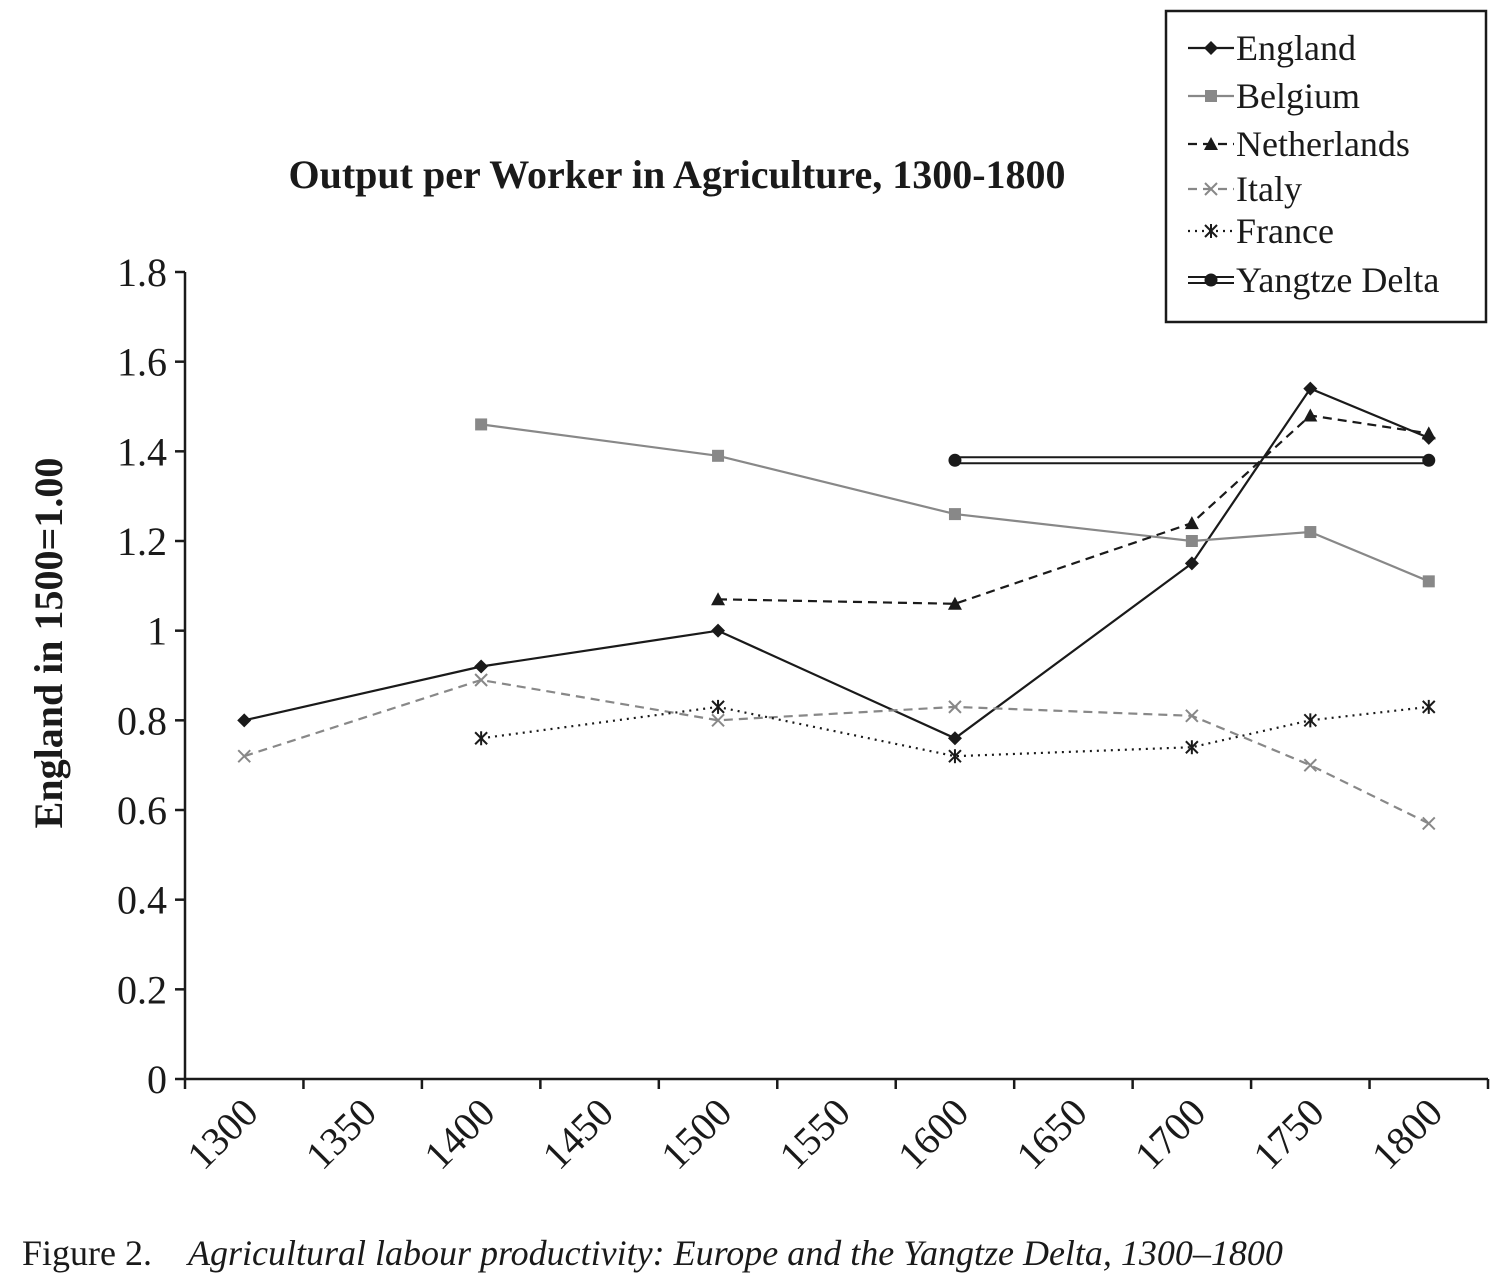 The image size is (1506, 1286). I want to click on x-tick-label: 1550, so click(814, 1134).